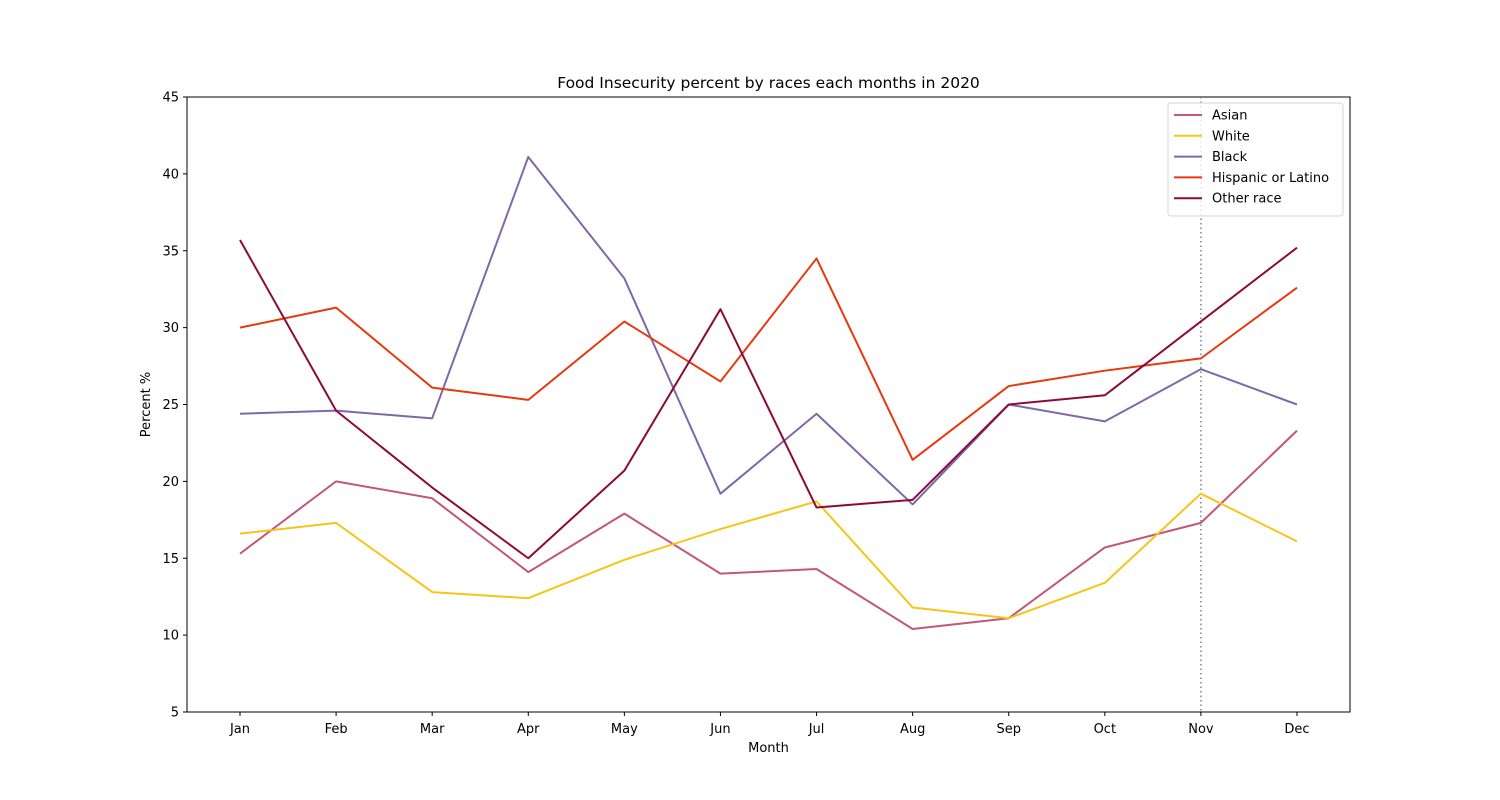 This screenshot has height=800, width=1500. I want to click on y-tick-label: 10, so click(170, 636).